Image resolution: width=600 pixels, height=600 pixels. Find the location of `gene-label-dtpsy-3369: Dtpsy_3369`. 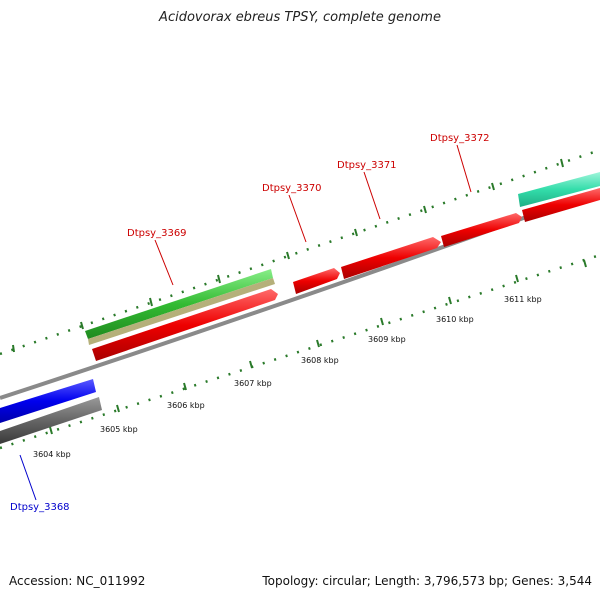

gene-label-dtpsy-3369: Dtpsy_3369 is located at coordinates (157, 233).